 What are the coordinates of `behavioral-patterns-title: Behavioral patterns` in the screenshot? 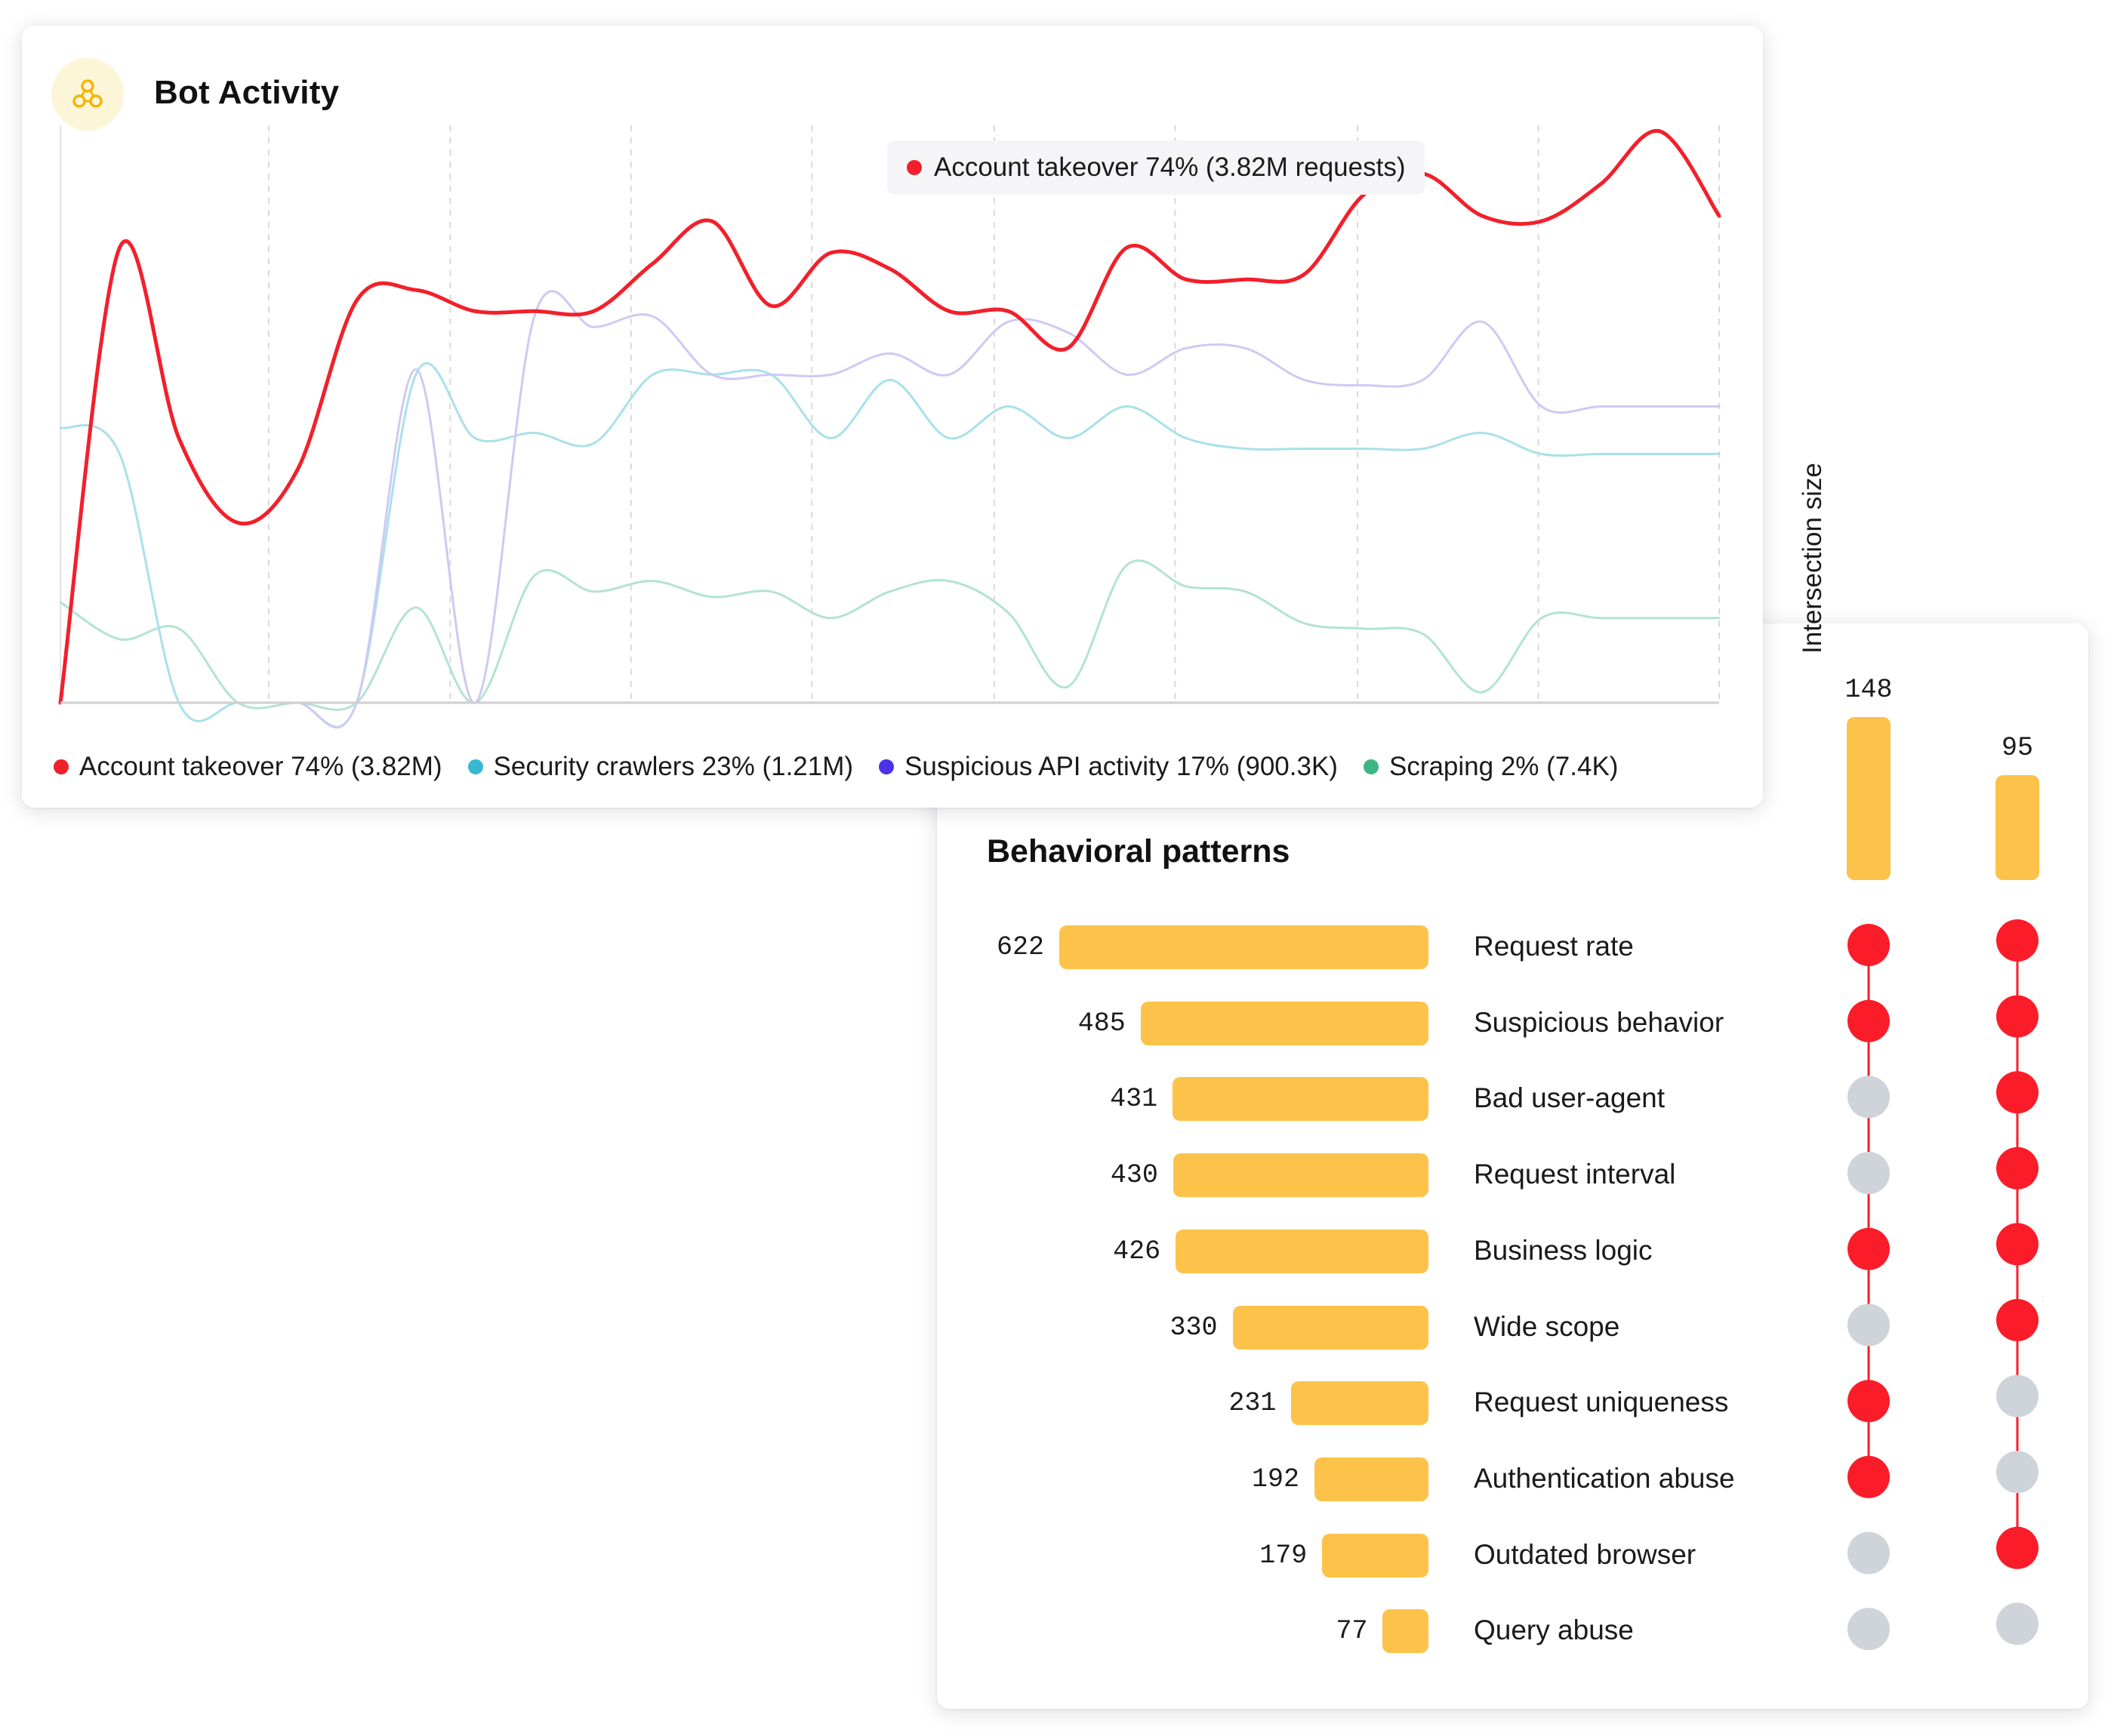 It's located at (1139, 851).